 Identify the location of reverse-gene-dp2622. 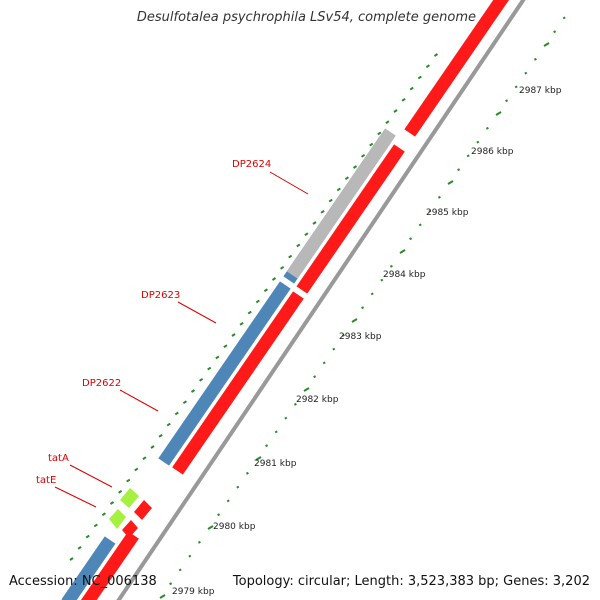
(224, 373).